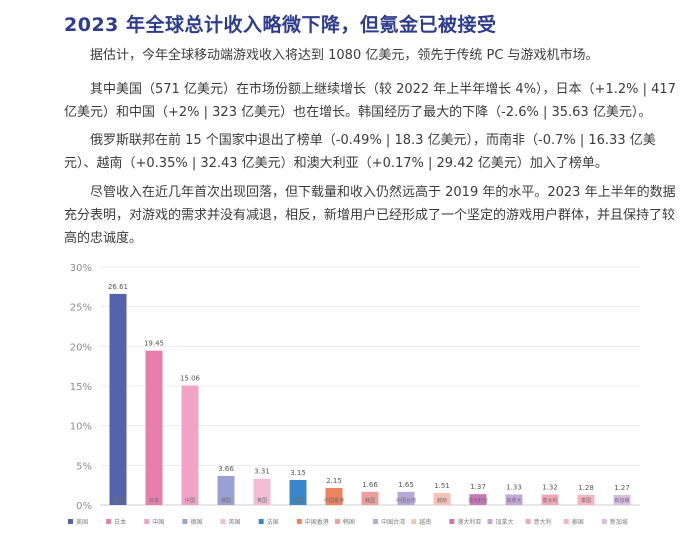 This screenshot has width=692, height=533. What do you see at coordinates (154, 344) in the screenshot?
I see `bar-value-label: 19.45` at bounding box center [154, 344].